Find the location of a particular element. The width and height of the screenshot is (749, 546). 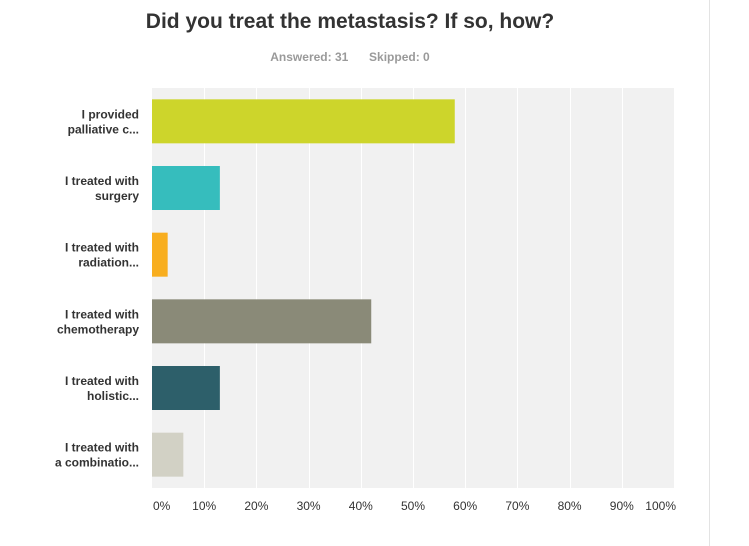

skipped-label: Skipped: is located at coordinates (394, 57).